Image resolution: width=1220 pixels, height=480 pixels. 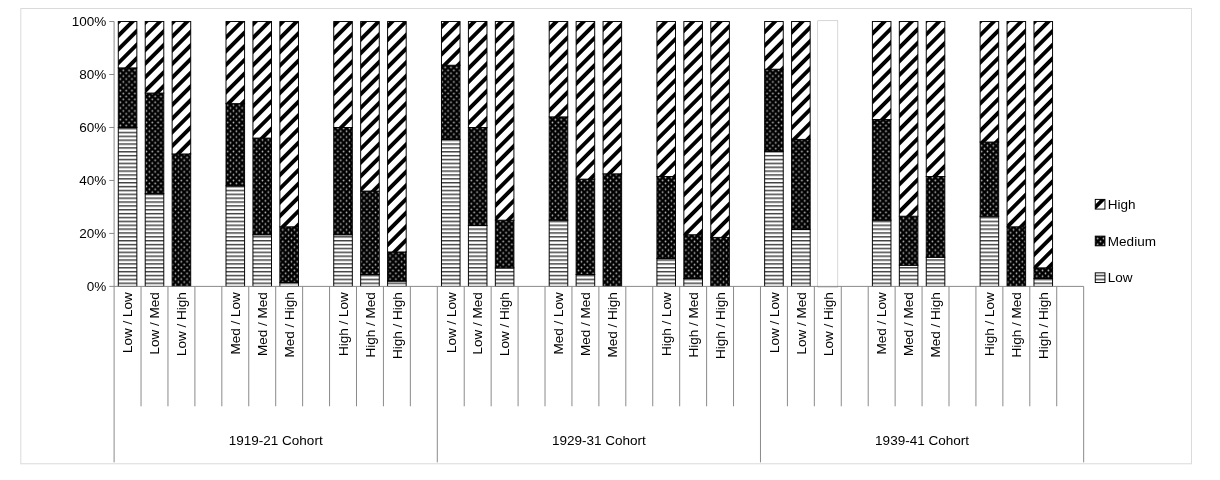 What do you see at coordinates (275, 440) in the screenshot?
I see `text: 1919-21 Cohort` at bounding box center [275, 440].